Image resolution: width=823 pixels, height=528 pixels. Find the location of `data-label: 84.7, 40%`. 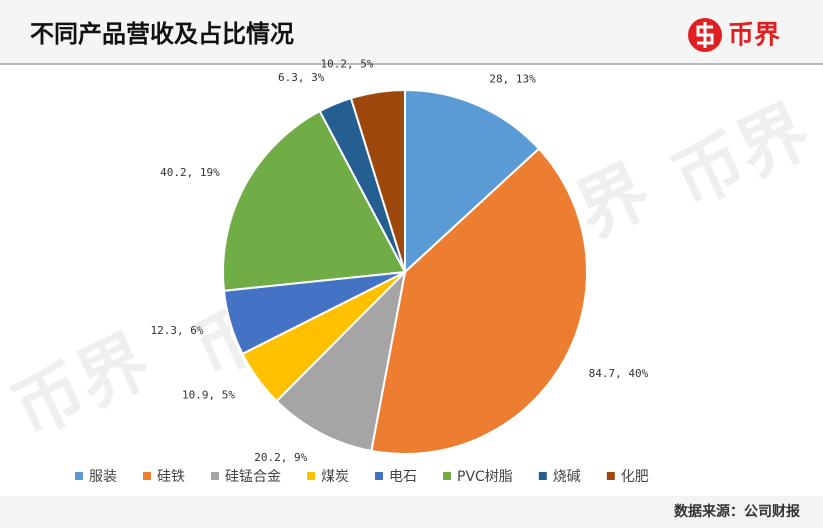

data-label: 84.7, 40% is located at coordinates (619, 373).